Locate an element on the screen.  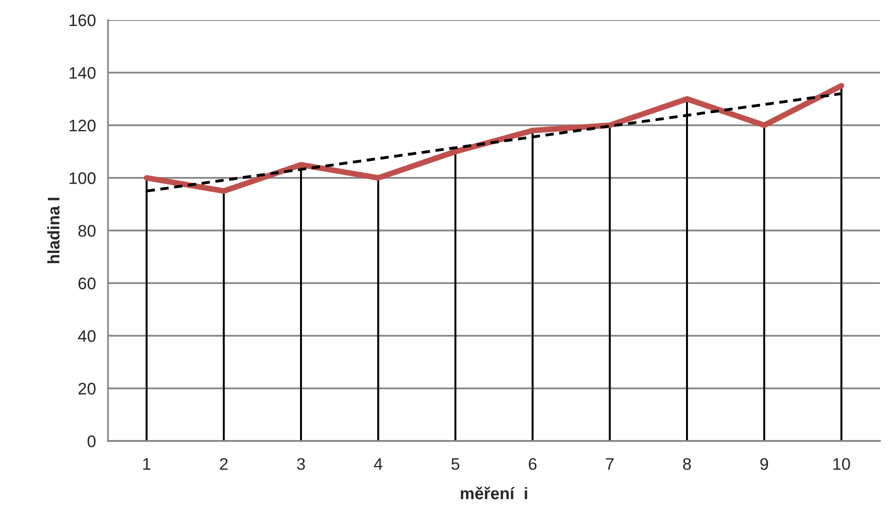
y-tick-label: 160 is located at coordinates (83, 20).